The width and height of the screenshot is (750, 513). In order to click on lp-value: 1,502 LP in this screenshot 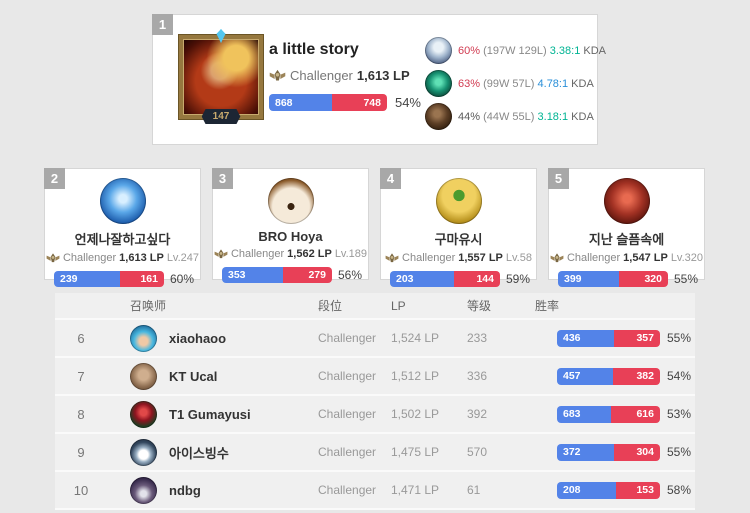, I will do `click(415, 414)`.